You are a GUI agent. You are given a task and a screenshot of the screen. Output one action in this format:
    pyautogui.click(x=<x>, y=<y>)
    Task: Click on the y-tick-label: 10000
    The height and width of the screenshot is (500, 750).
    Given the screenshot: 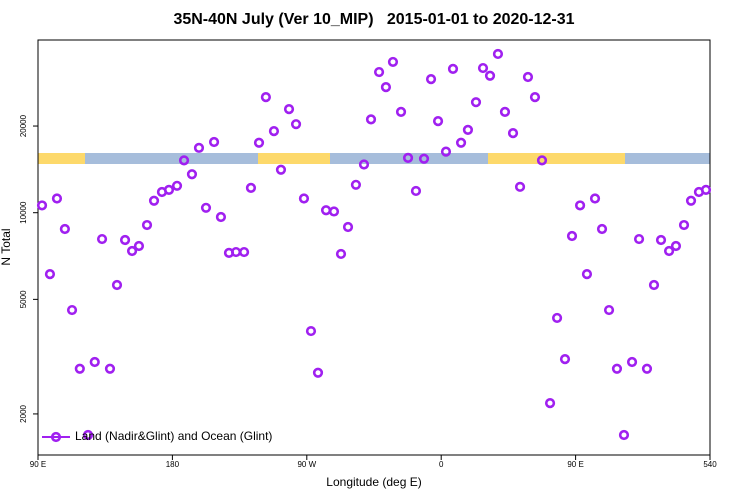 What is the action you would take?
    pyautogui.click(x=23, y=212)
    